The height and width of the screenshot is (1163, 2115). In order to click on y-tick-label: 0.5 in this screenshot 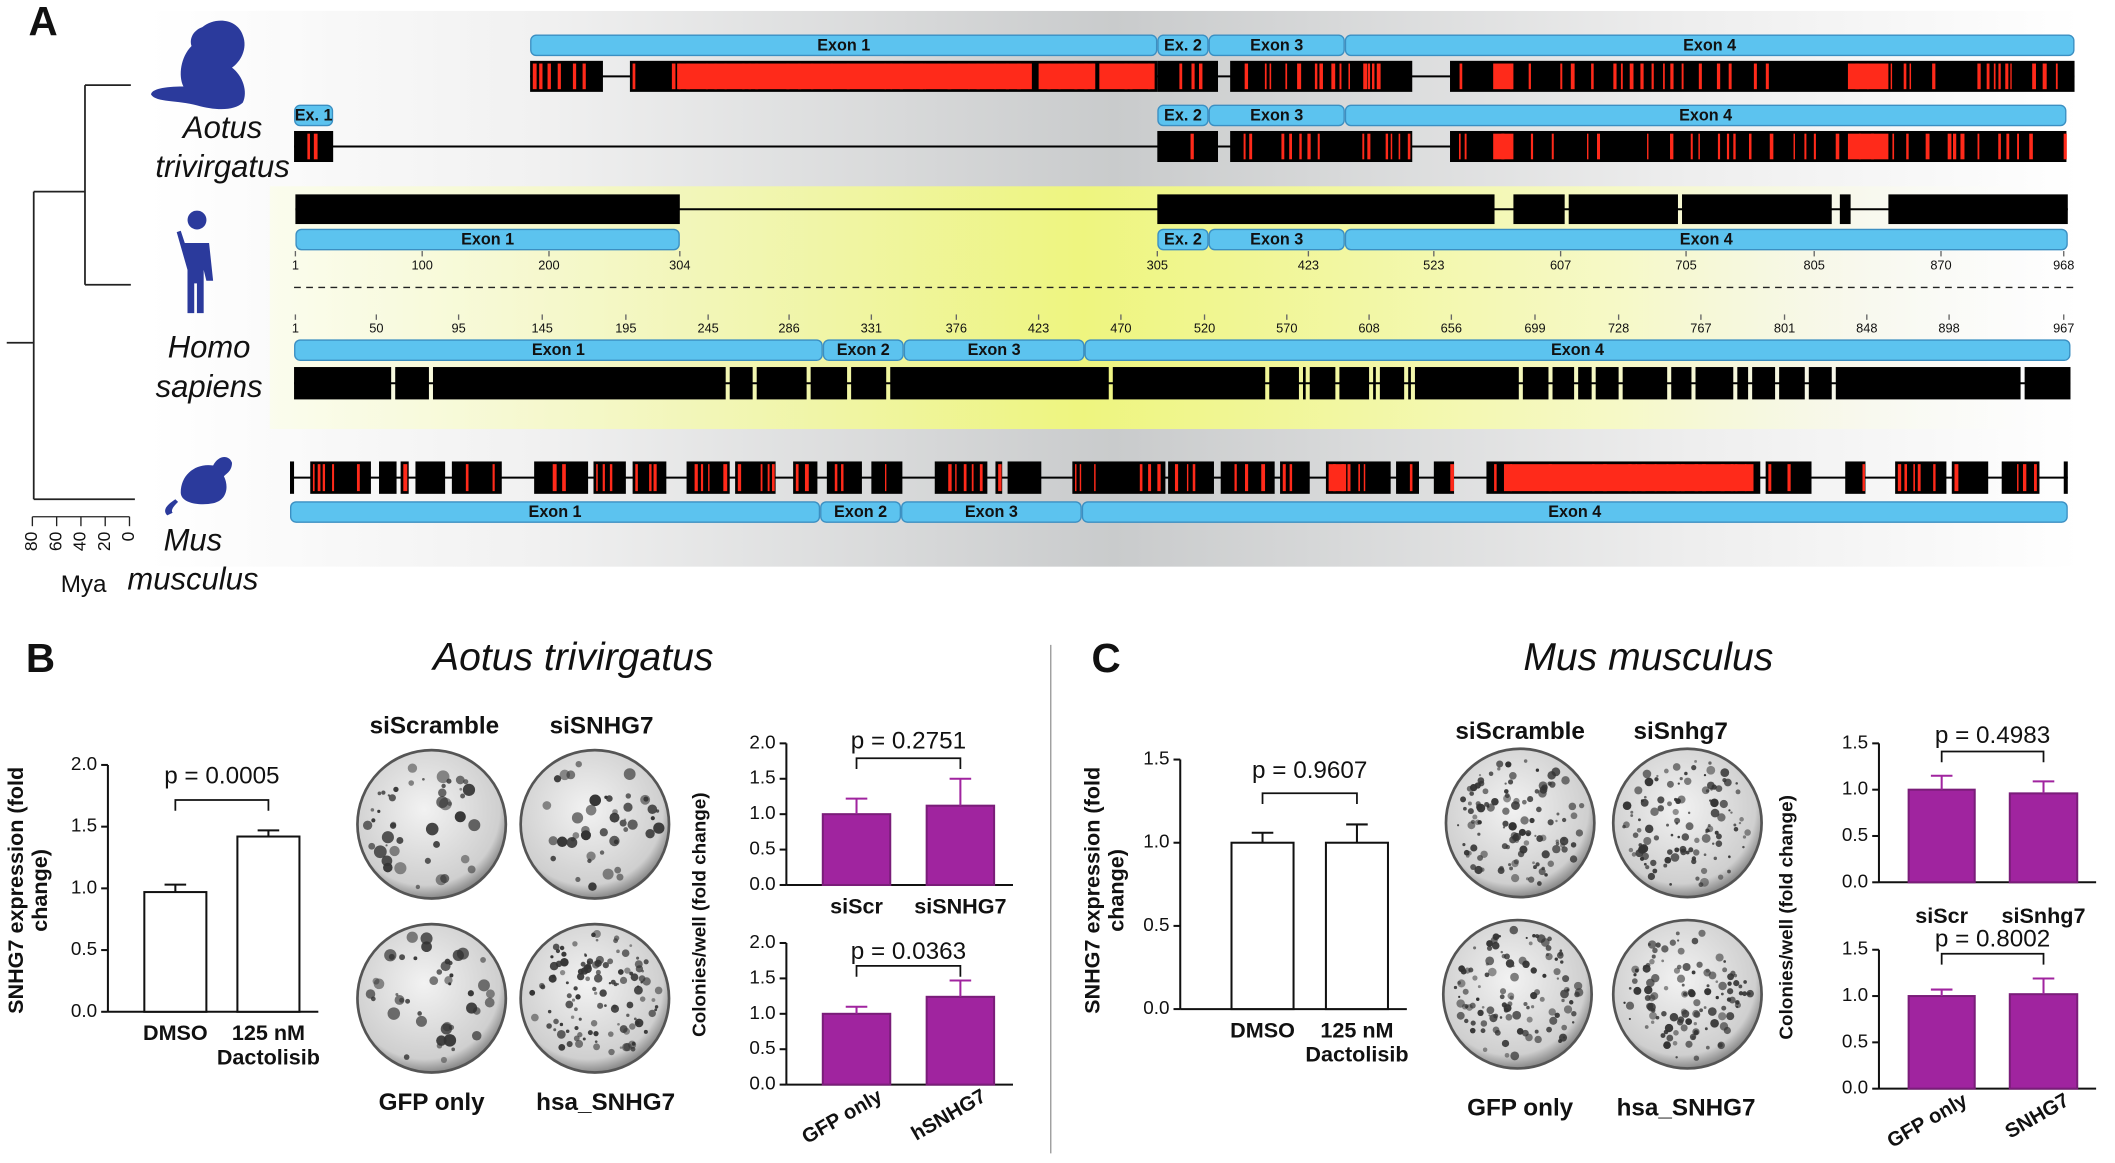, I will do `click(762, 849)`.